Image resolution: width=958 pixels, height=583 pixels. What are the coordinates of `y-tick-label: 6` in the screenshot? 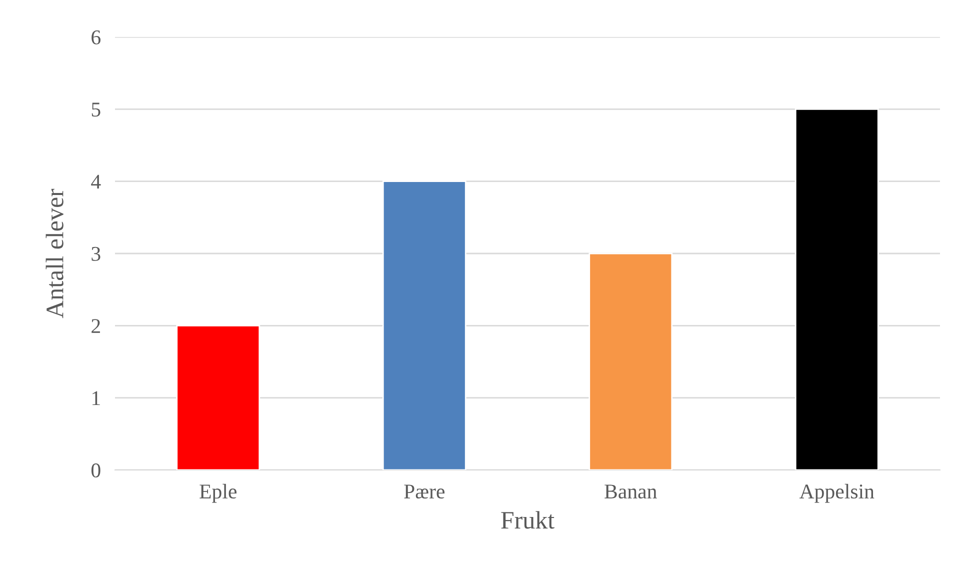 It's located at (96, 37).